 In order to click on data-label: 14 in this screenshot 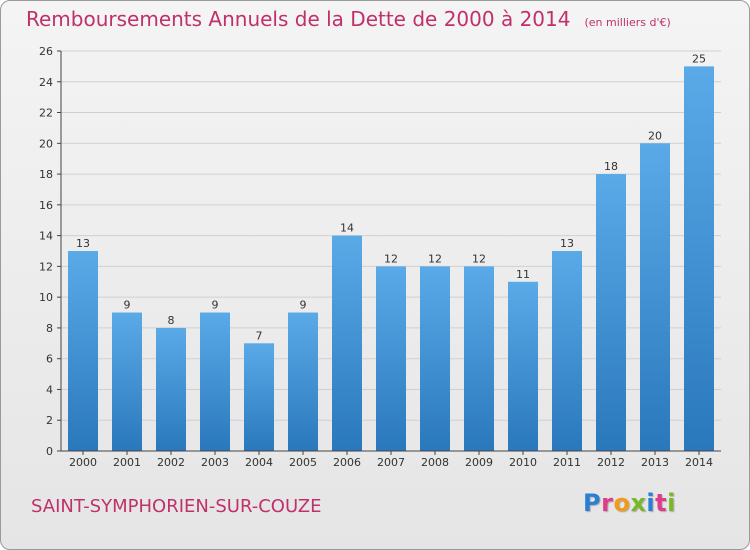, I will do `click(347, 228)`.